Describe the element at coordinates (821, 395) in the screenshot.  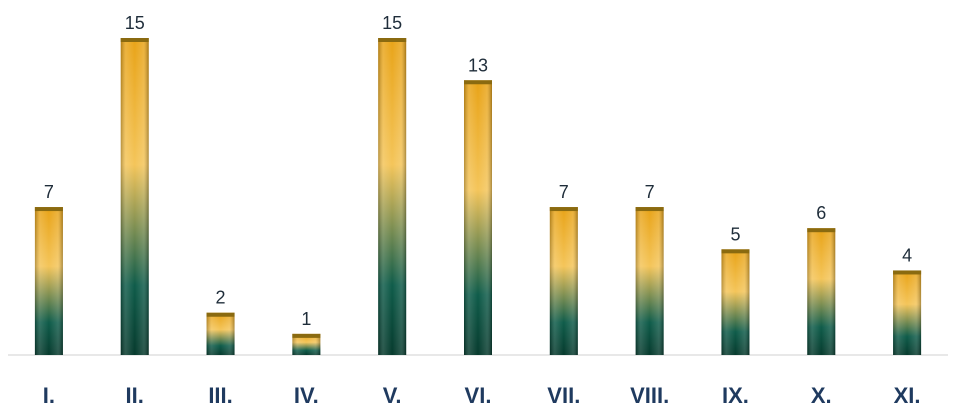
I see `x-tick-label: X.` at that location.